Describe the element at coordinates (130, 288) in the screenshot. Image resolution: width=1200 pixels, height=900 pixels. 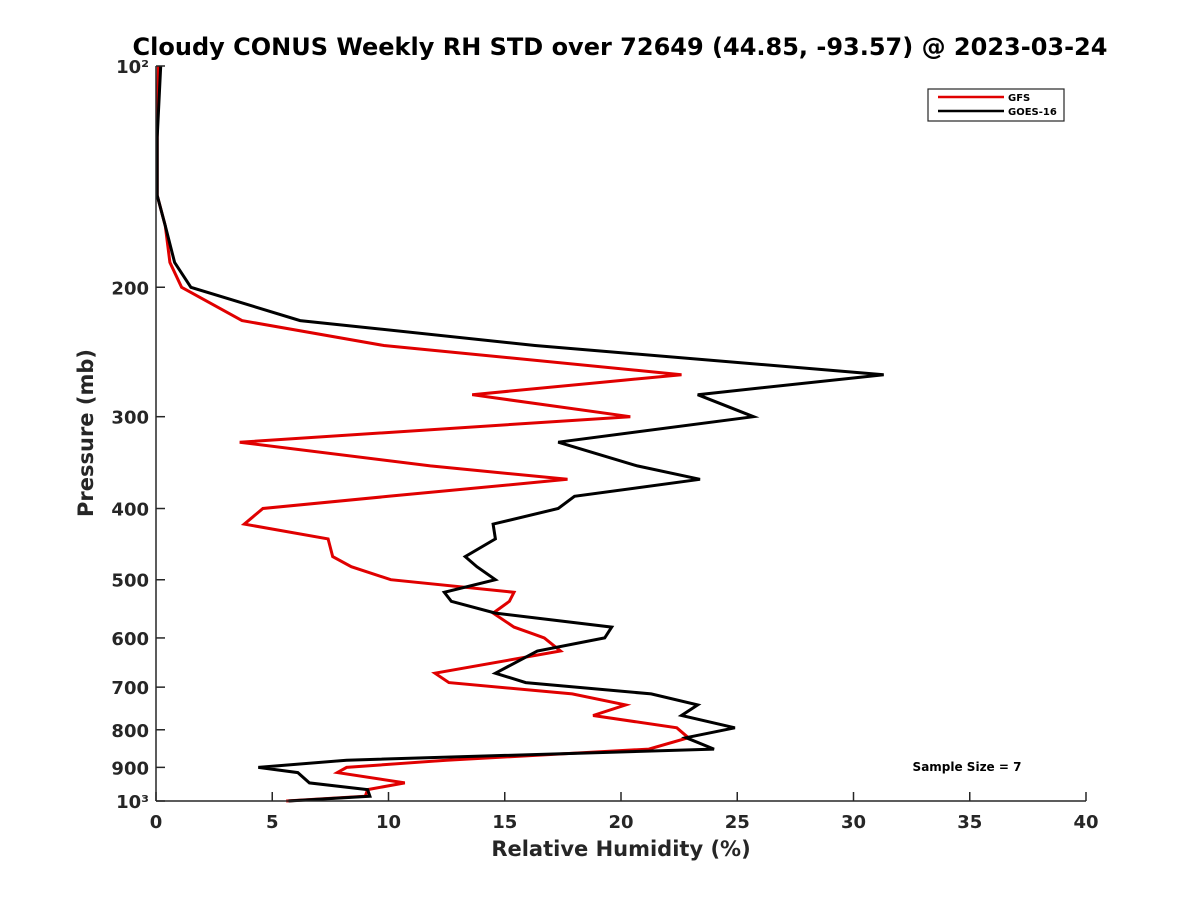
I see `y-tick-label: 200` at that location.